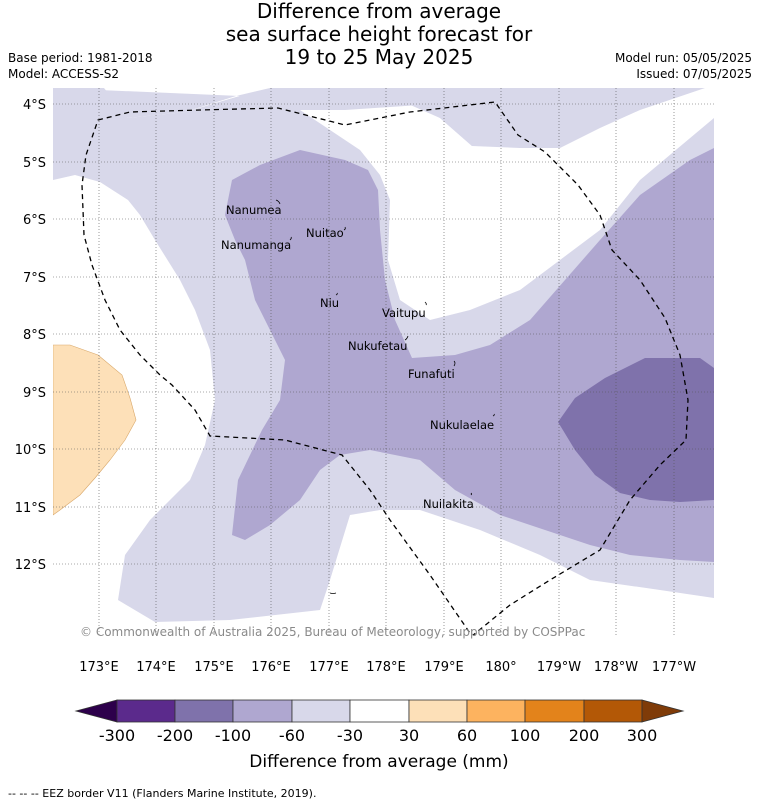  I want to click on island-label-vaitupu: Vaitupu, so click(404, 313).